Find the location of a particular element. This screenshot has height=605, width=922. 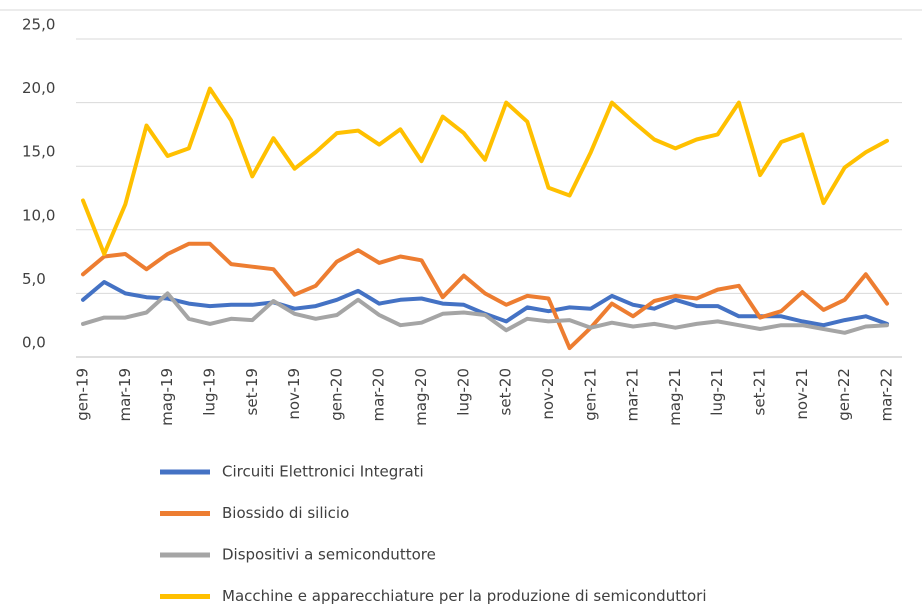

x-tick-label: gen-22 is located at coordinates (844, 394).